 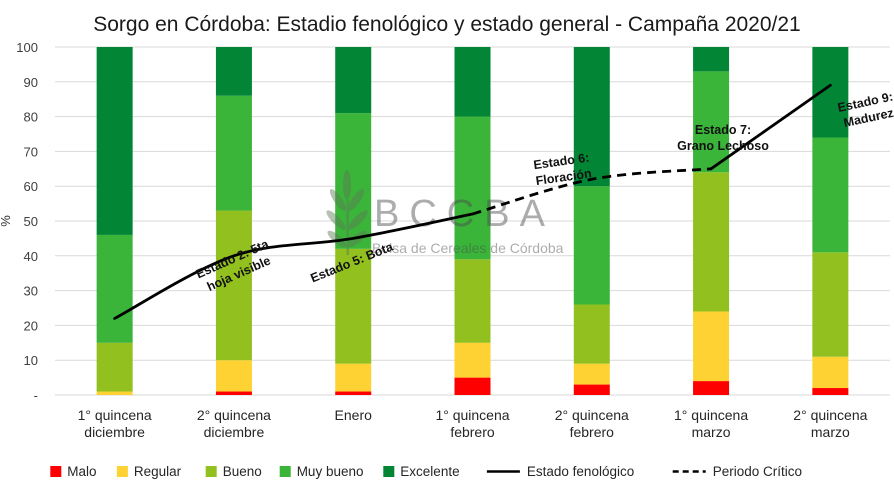 I want to click on y-tick-label: 10, so click(x=31, y=360).